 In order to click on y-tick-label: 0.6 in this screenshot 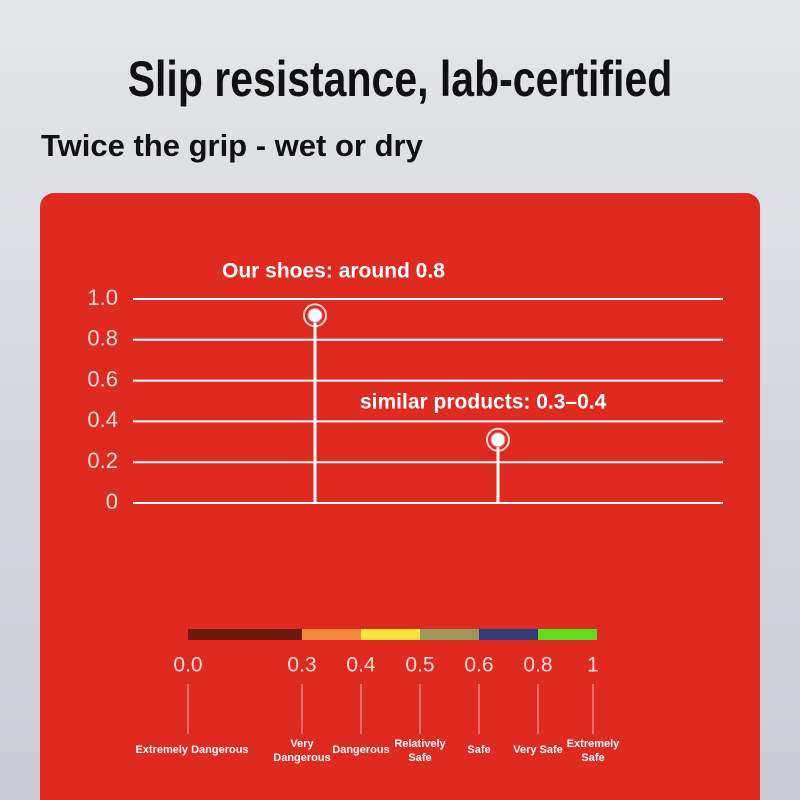, I will do `click(102, 378)`.